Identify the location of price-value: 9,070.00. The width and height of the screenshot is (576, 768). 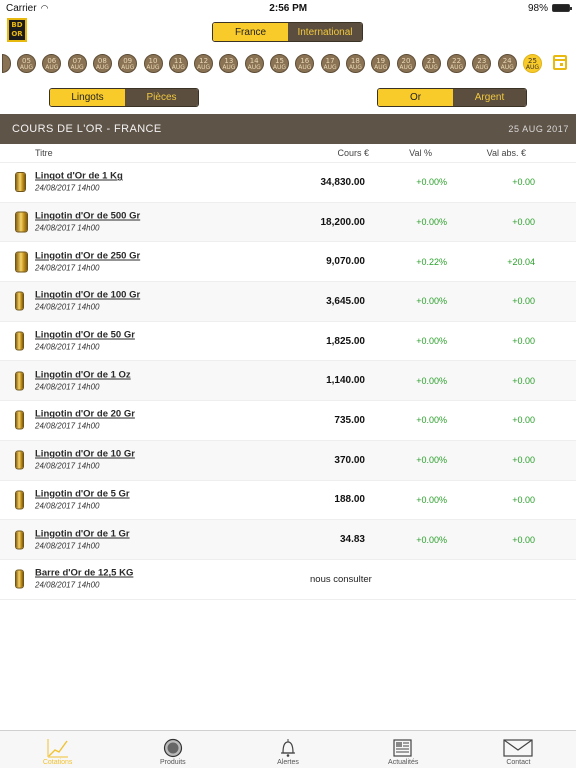
(345, 262).